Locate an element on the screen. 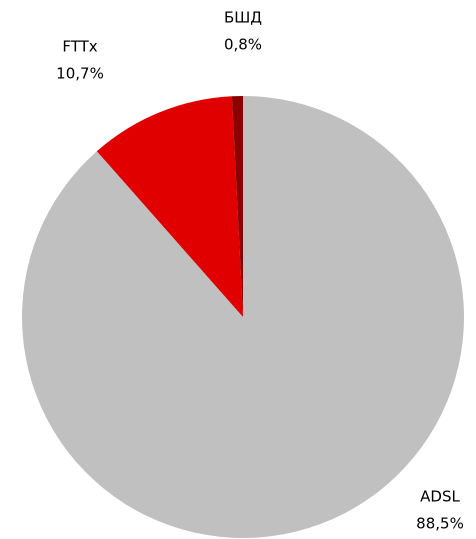 This screenshot has width=476, height=539. slice-value-label: 0,8% is located at coordinates (243, 45).